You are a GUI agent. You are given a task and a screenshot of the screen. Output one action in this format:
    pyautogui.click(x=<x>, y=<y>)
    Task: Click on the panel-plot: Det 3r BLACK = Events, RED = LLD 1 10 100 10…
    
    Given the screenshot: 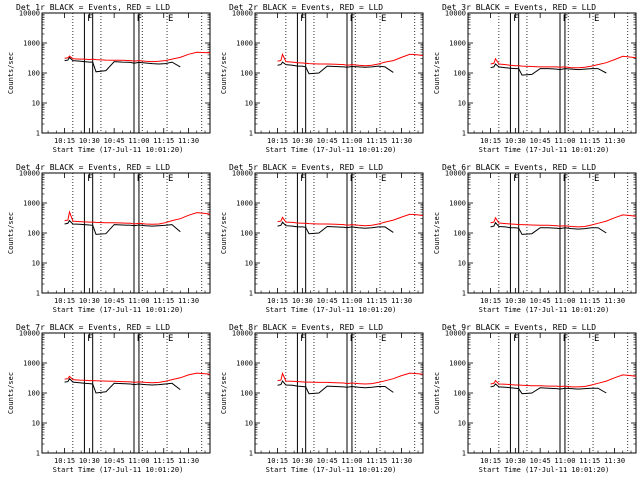 What is the action you would take?
    pyautogui.click(x=535, y=78)
    